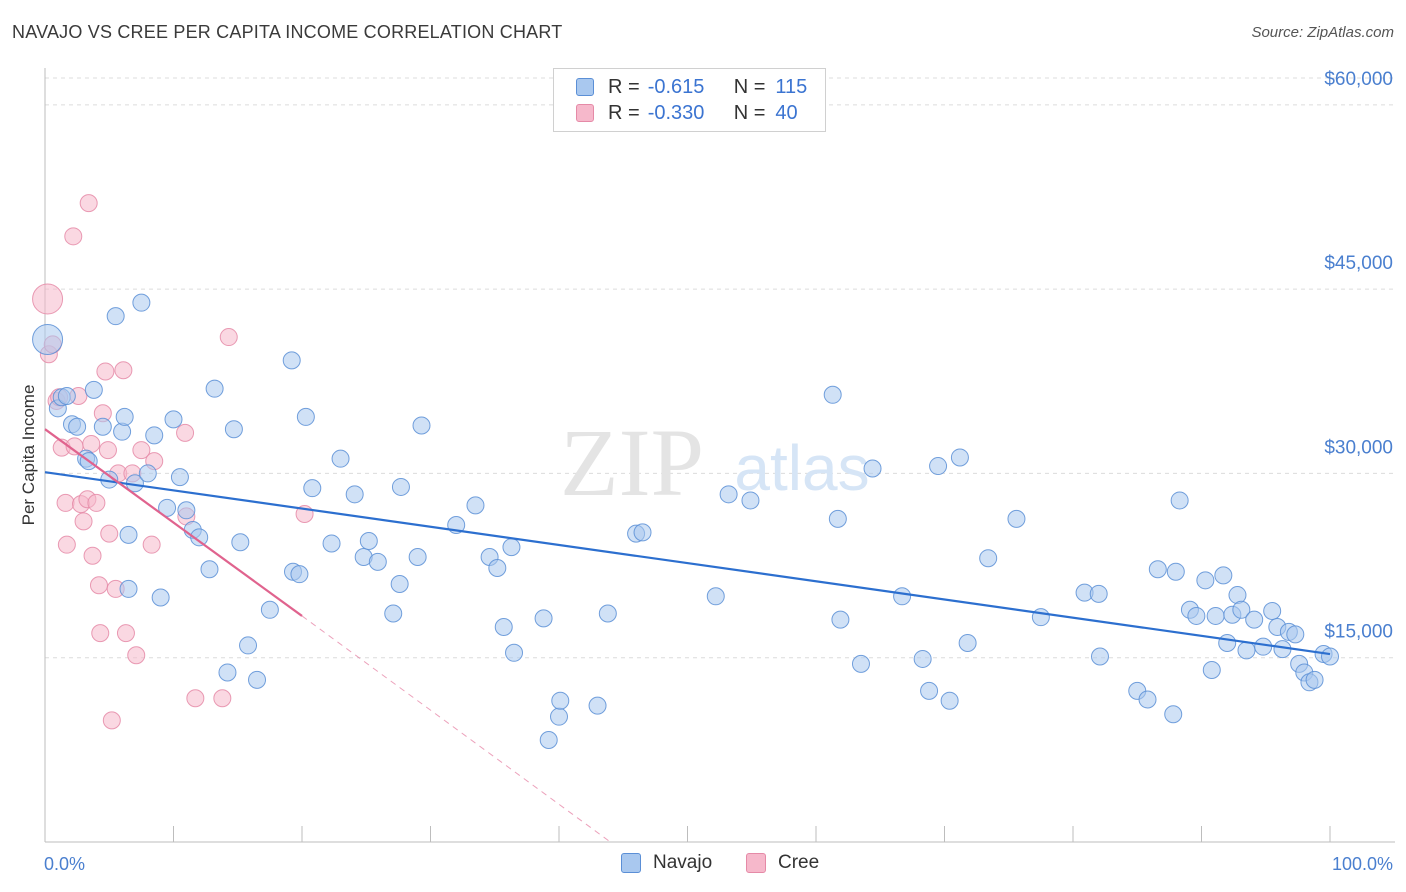  I want to click on cree-trend-extension, so click(456, 729).